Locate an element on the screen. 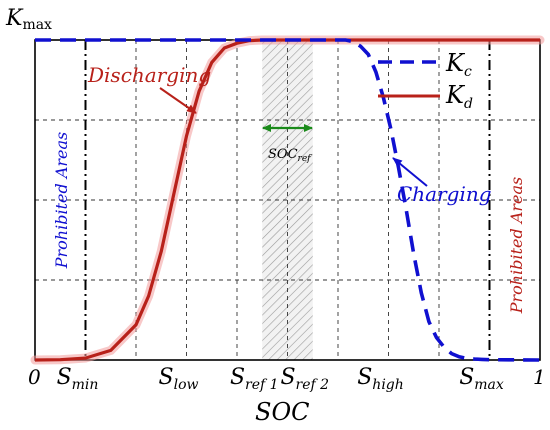 Image resolution: width=550 pixels, height=430 pixels. legend: Kc Kd is located at coordinates (425, 80).